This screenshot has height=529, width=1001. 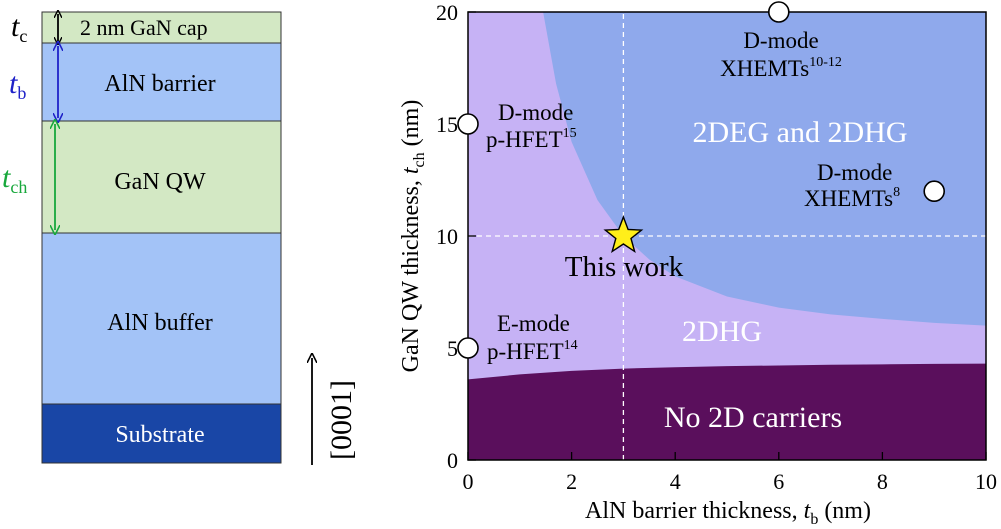 I want to click on point-label-line2: XHEMTs8, so click(x=852, y=198).